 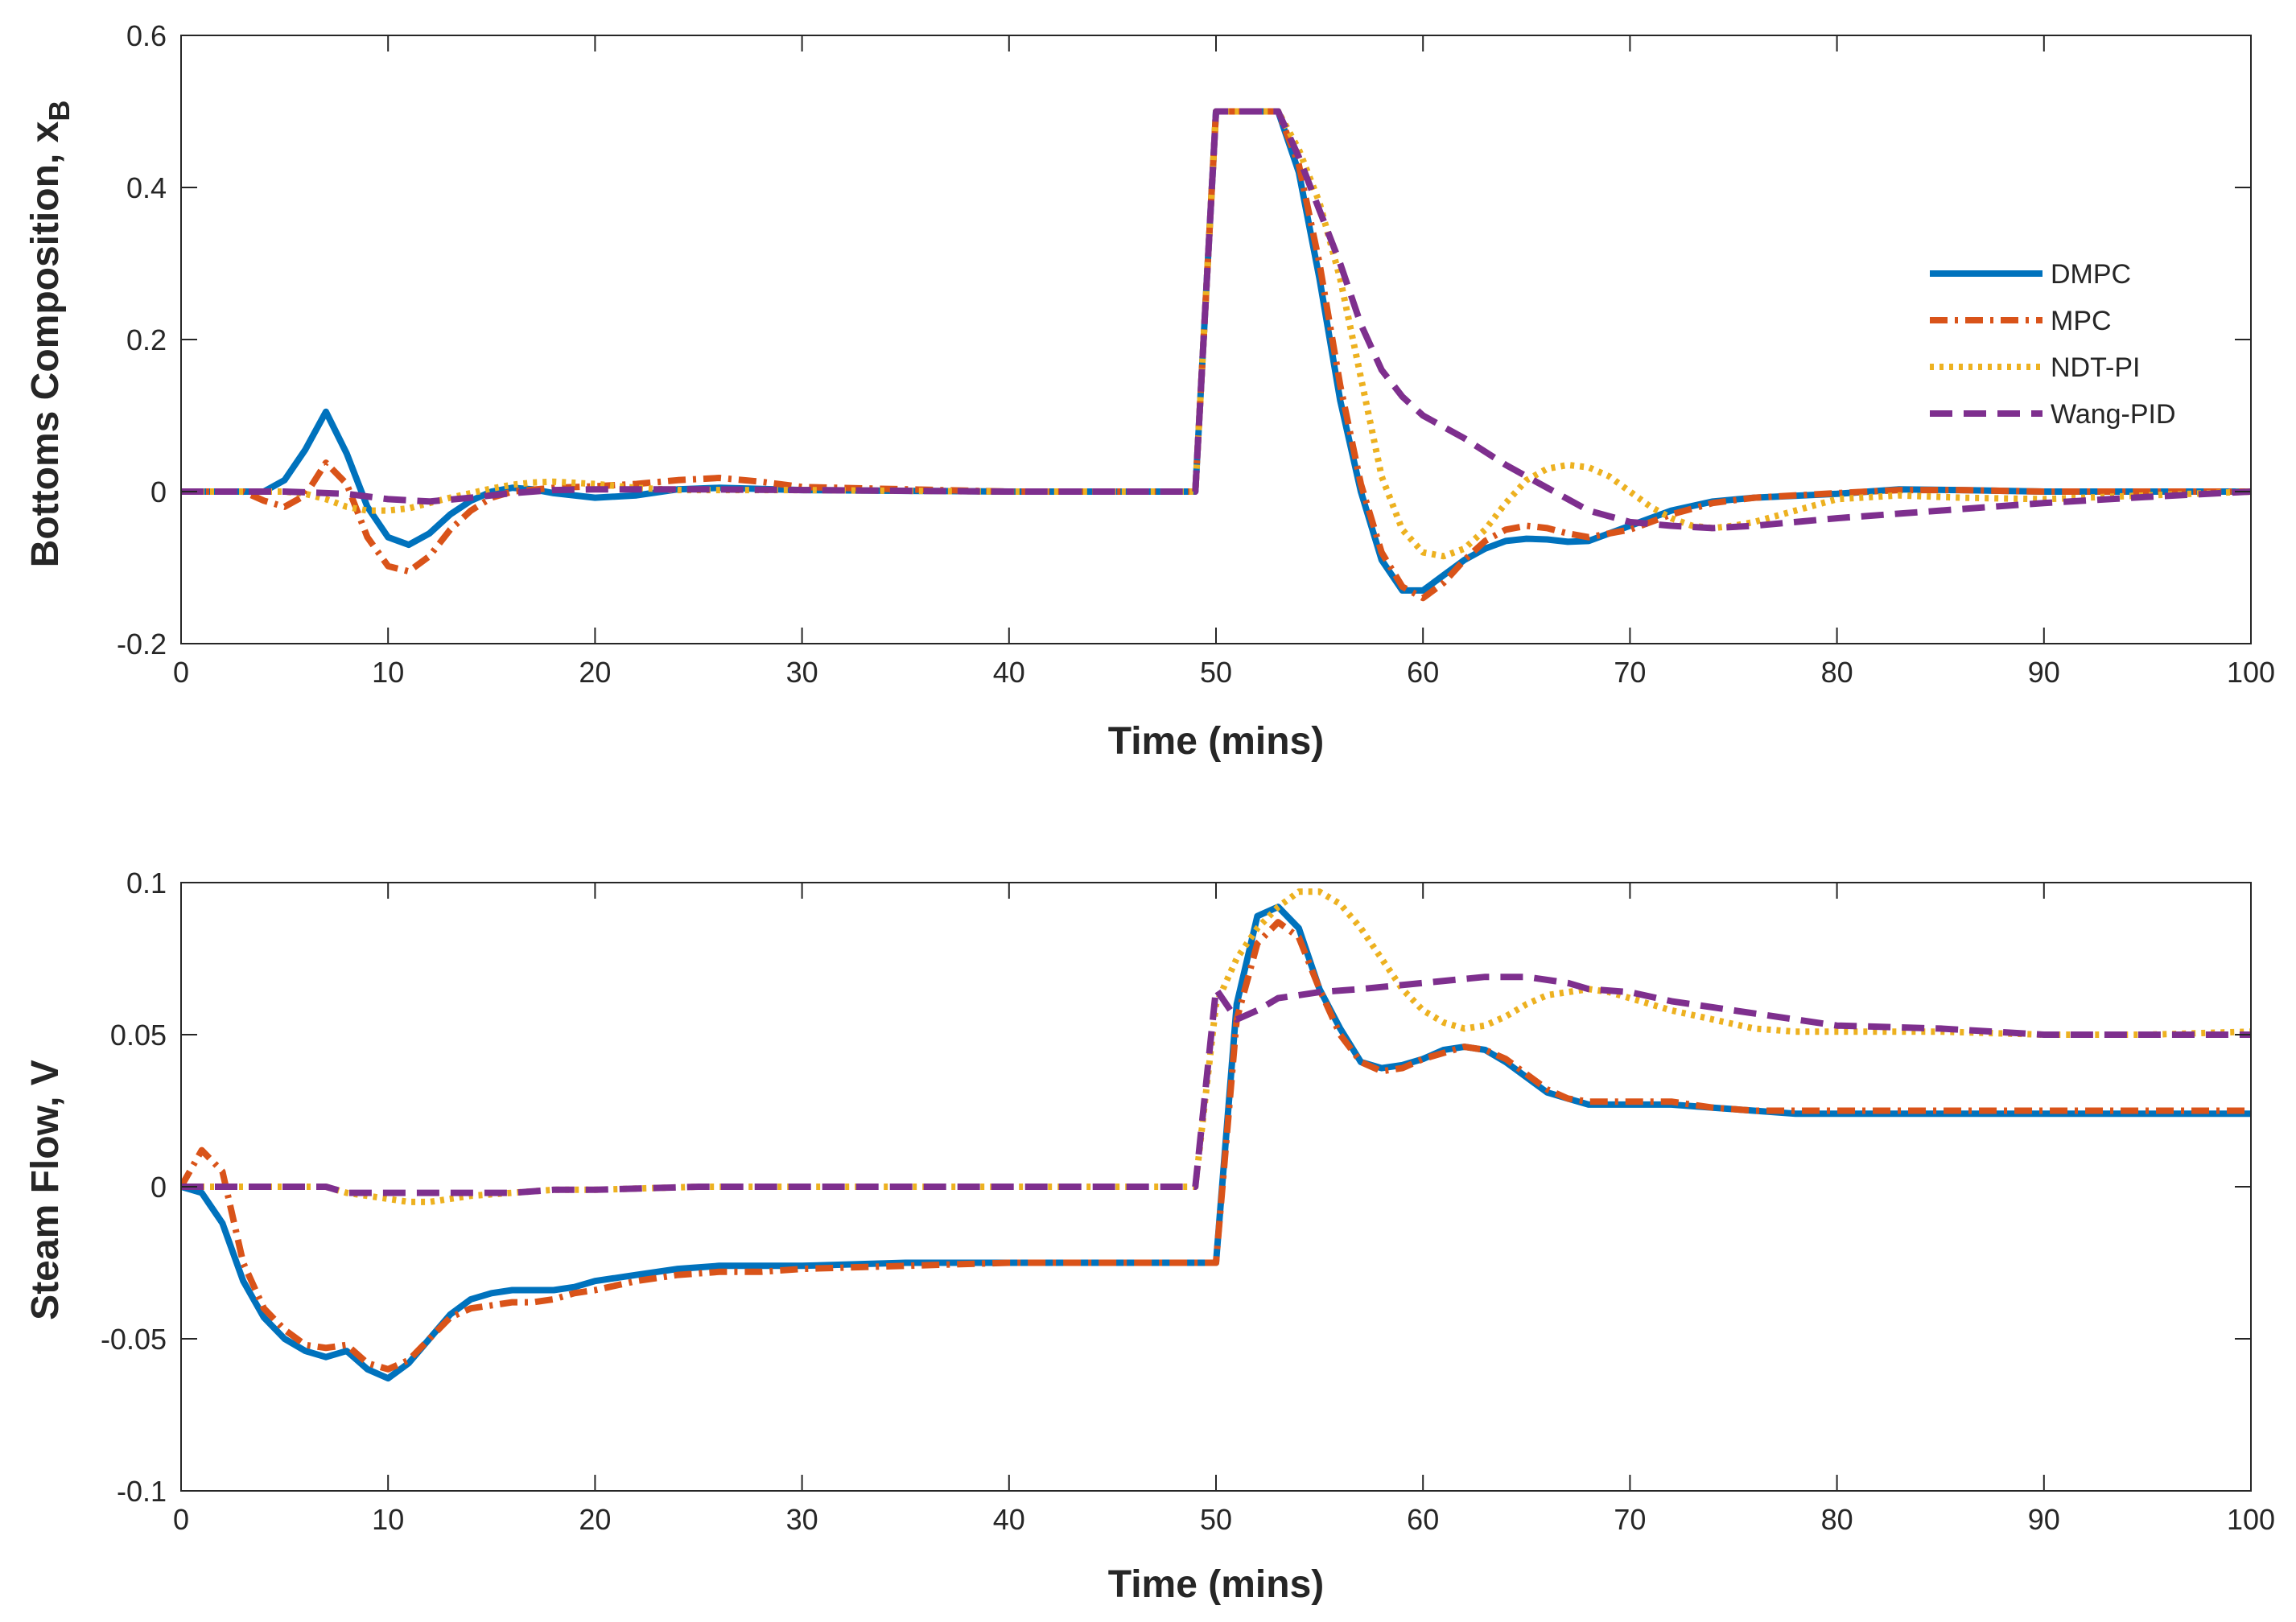 I want to click on top-y-tick-label: 0.6, so click(x=146, y=35).